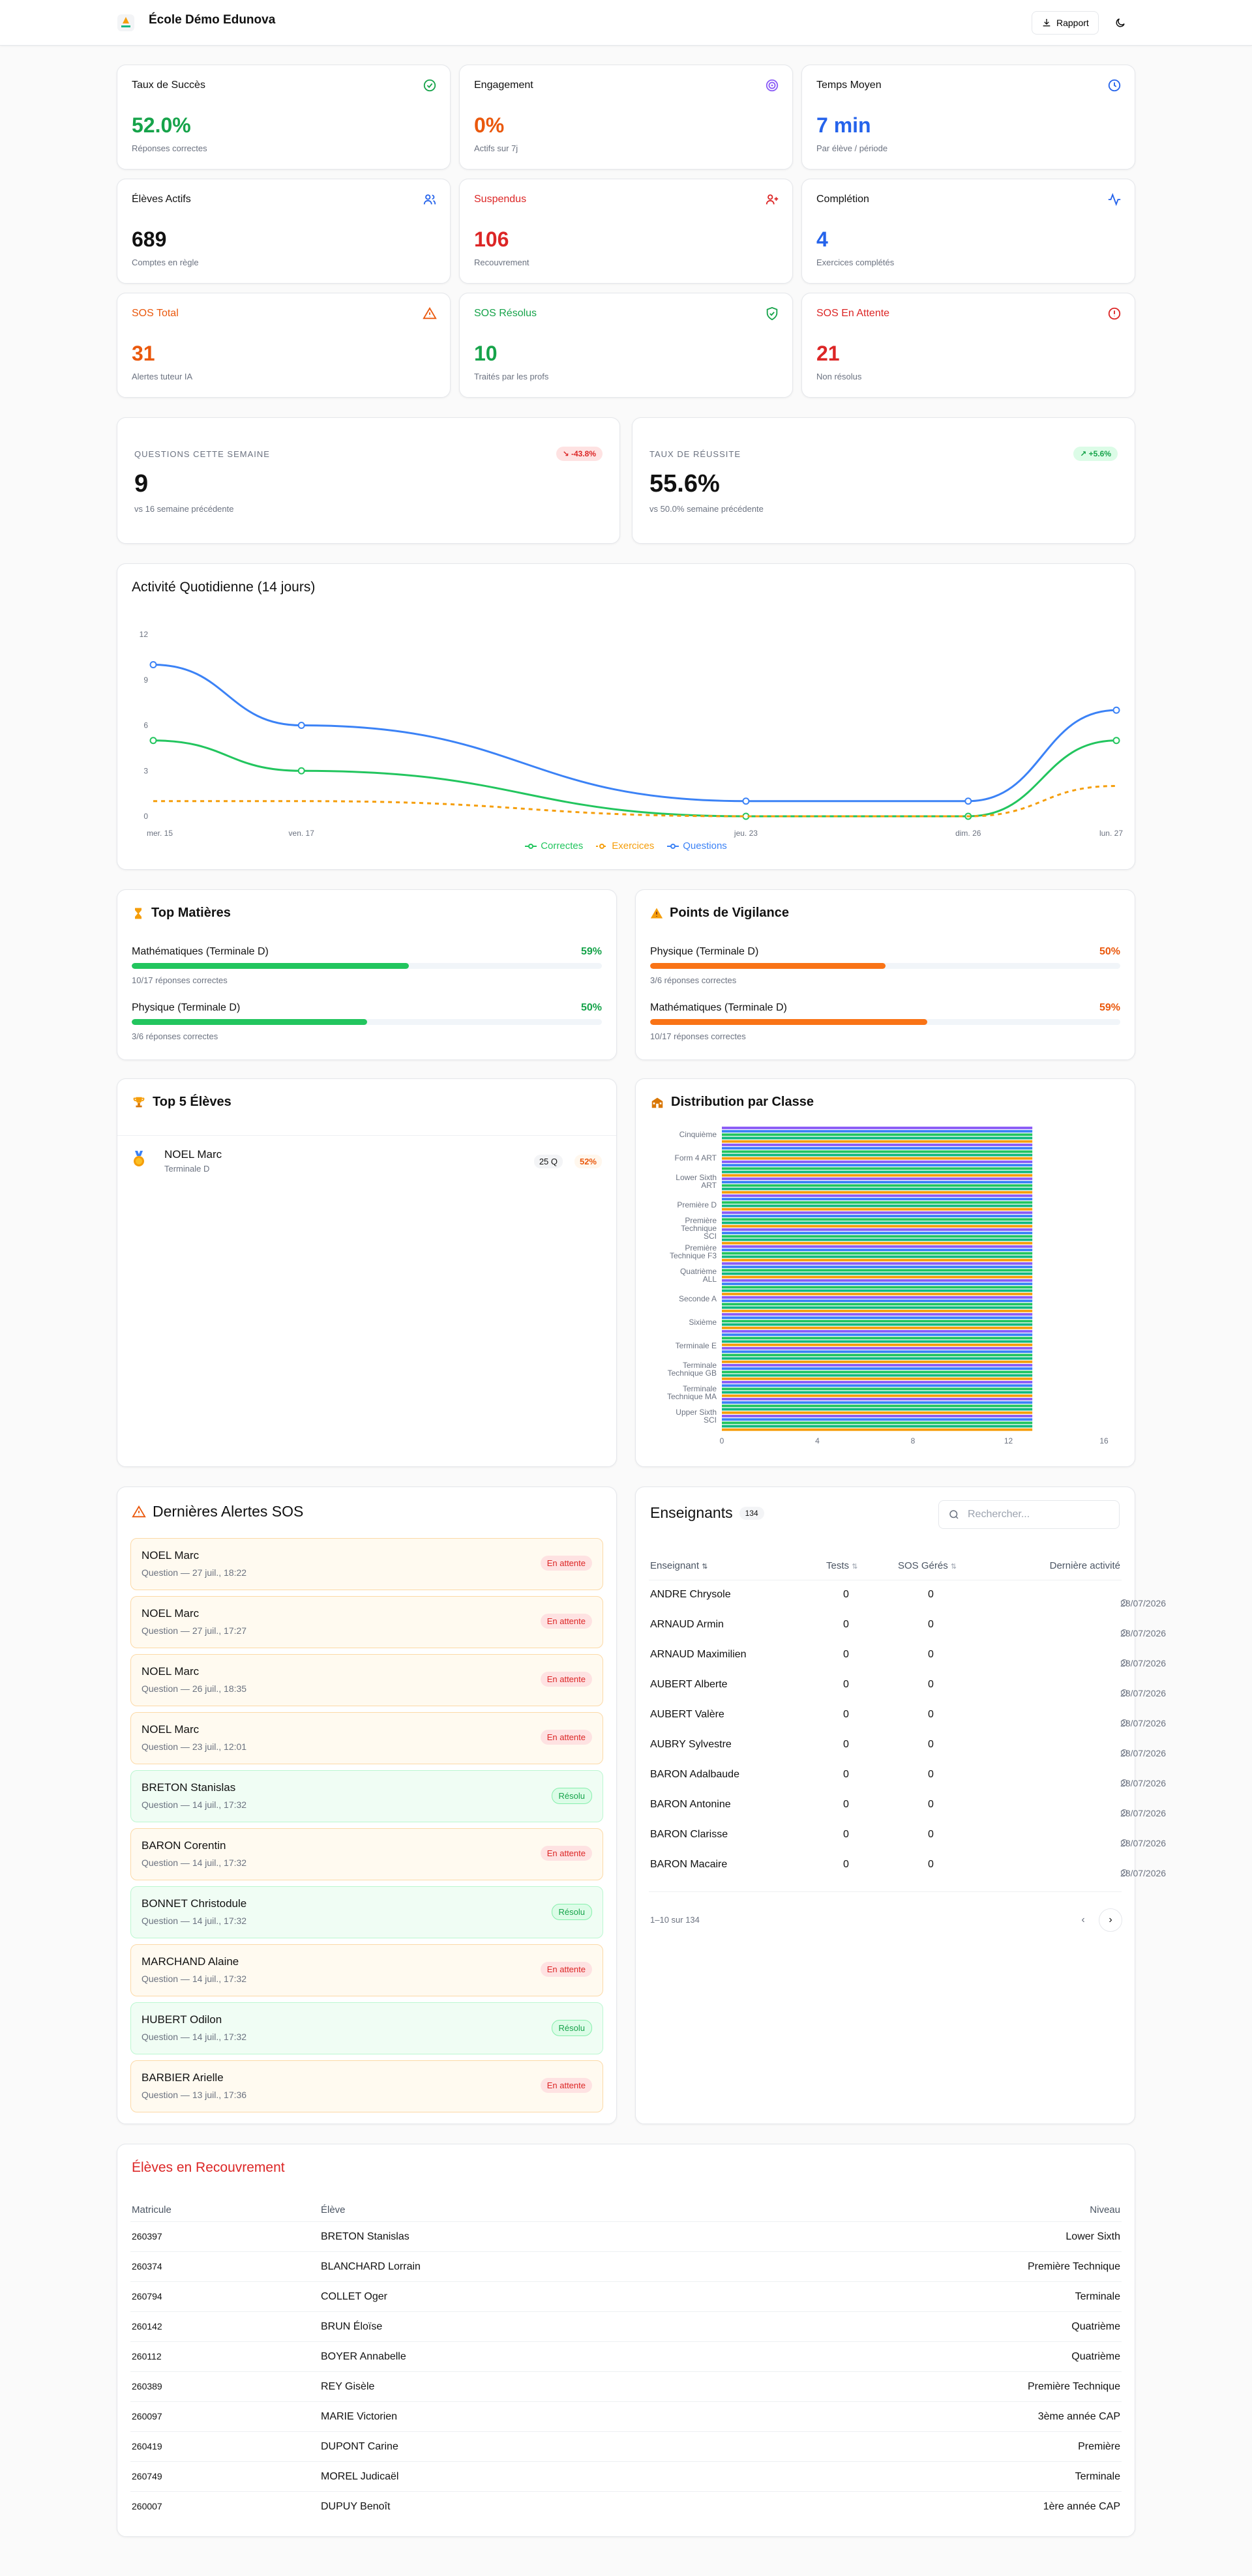 The image size is (1252, 2576). Describe the element at coordinates (183, 2077) in the screenshot. I see `sos-student-name: BARBIER Arielle` at that location.